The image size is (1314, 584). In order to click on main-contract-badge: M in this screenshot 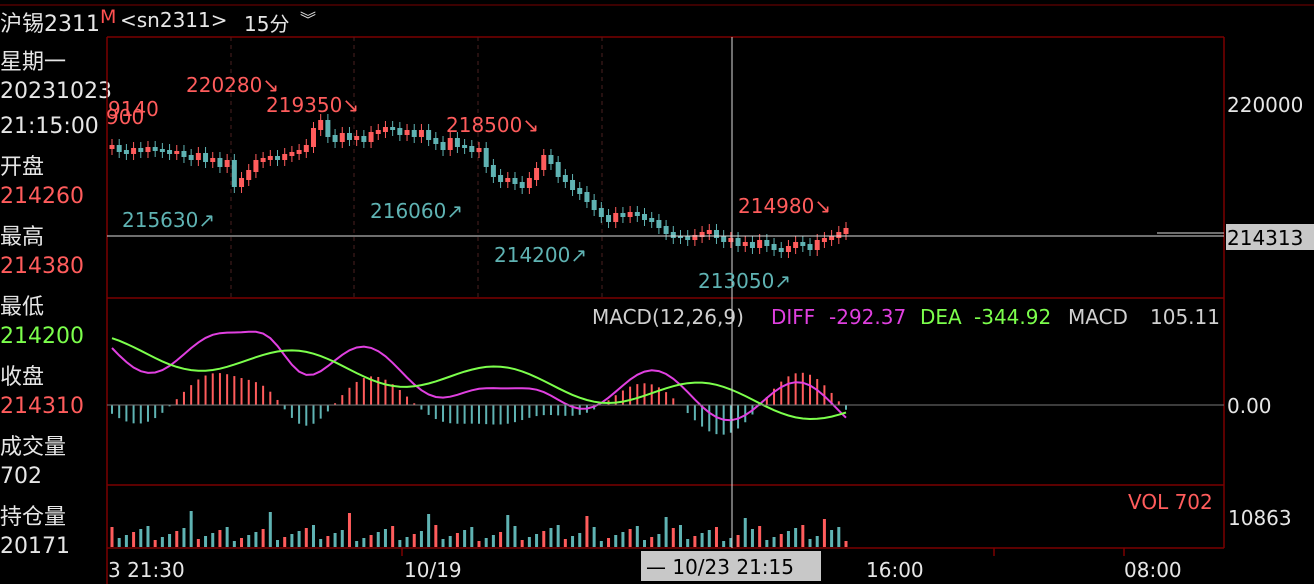, I will do `click(108, 17)`.